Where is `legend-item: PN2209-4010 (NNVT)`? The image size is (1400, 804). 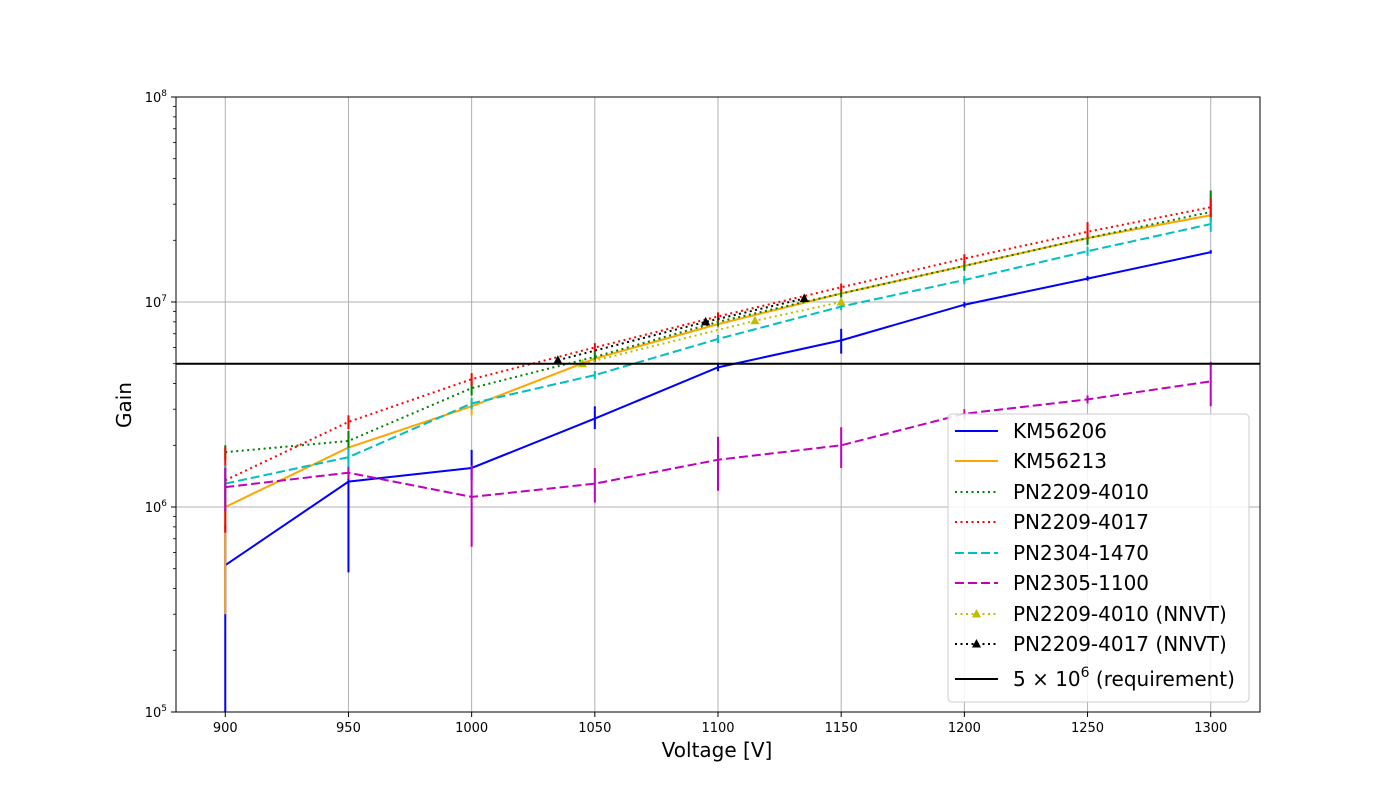 legend-item: PN2209-4010 (NNVT) is located at coordinates (1091, 614).